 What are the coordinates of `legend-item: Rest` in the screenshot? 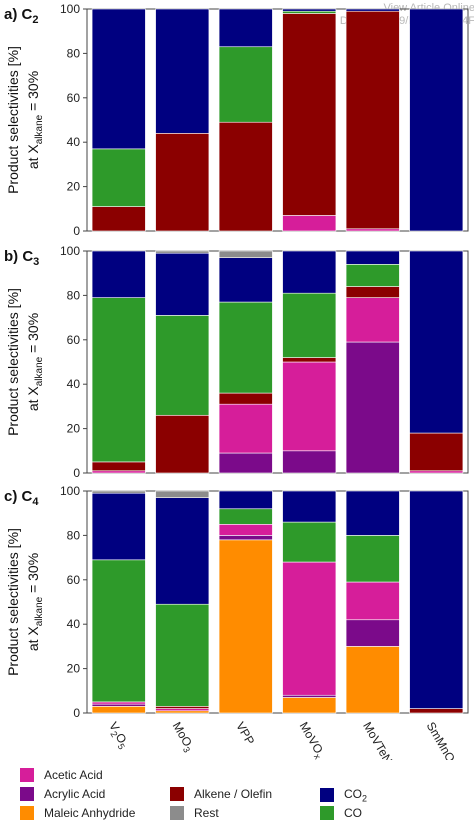 It's located at (194, 813).